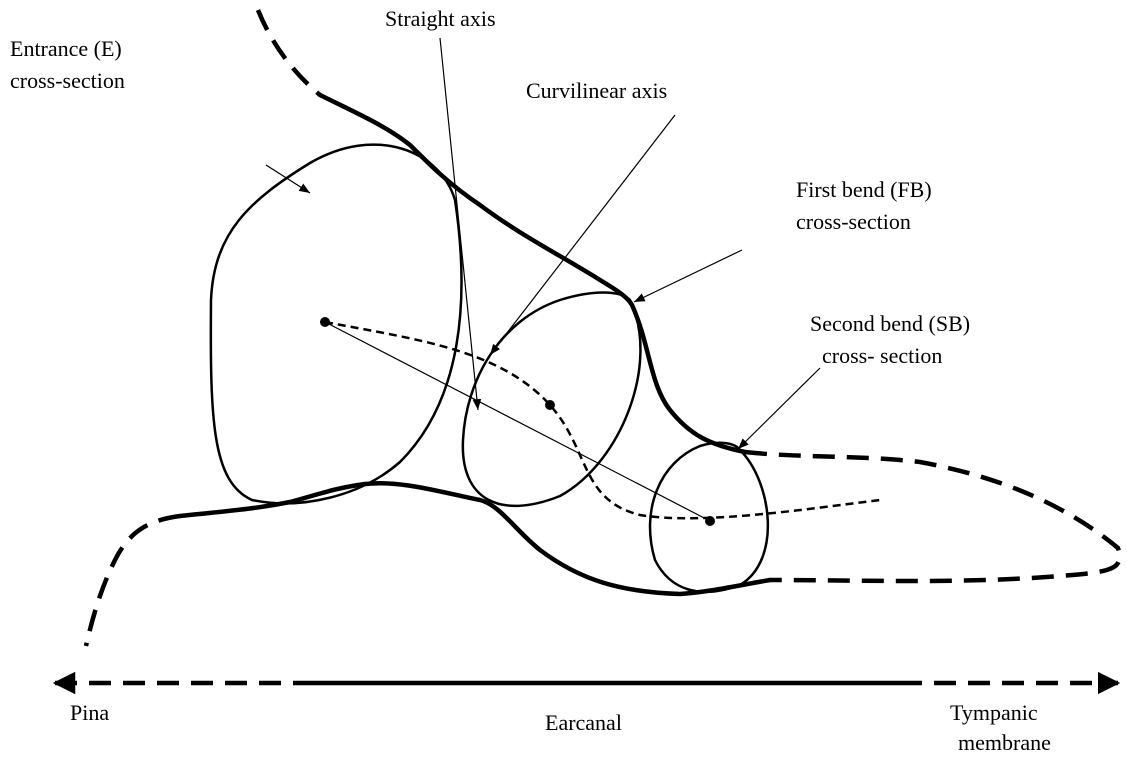 Image resolution: width=1127 pixels, height=759 pixels. I want to click on first-bend-section, so click(551, 399).